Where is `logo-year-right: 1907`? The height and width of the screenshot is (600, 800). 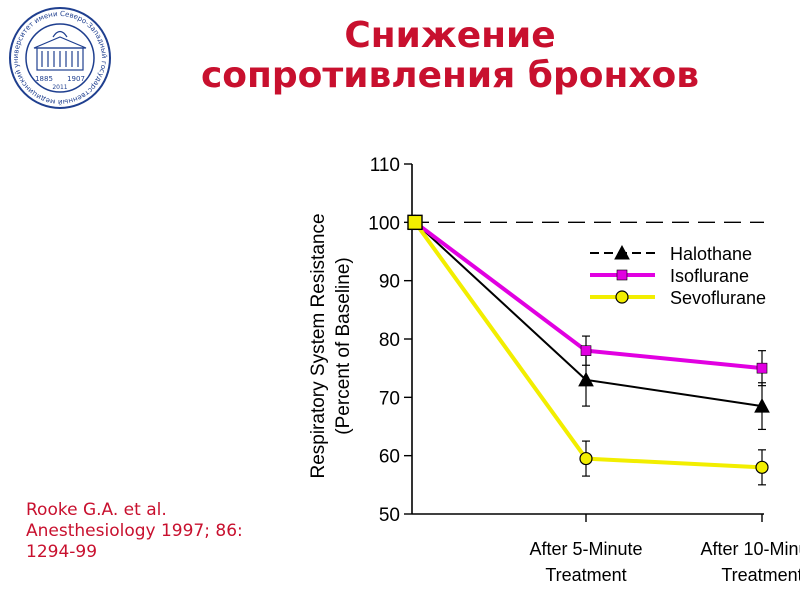
logo-year-right: 1907 is located at coordinates (76, 79).